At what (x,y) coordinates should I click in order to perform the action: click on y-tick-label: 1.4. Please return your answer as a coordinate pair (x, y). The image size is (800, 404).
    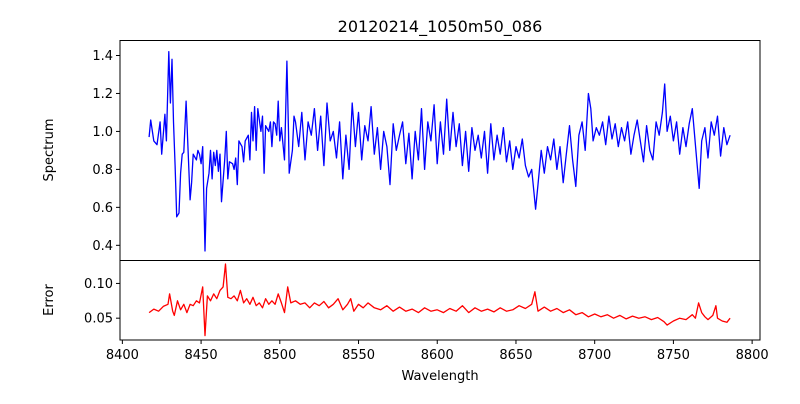
    Looking at the image, I should click on (102, 56).